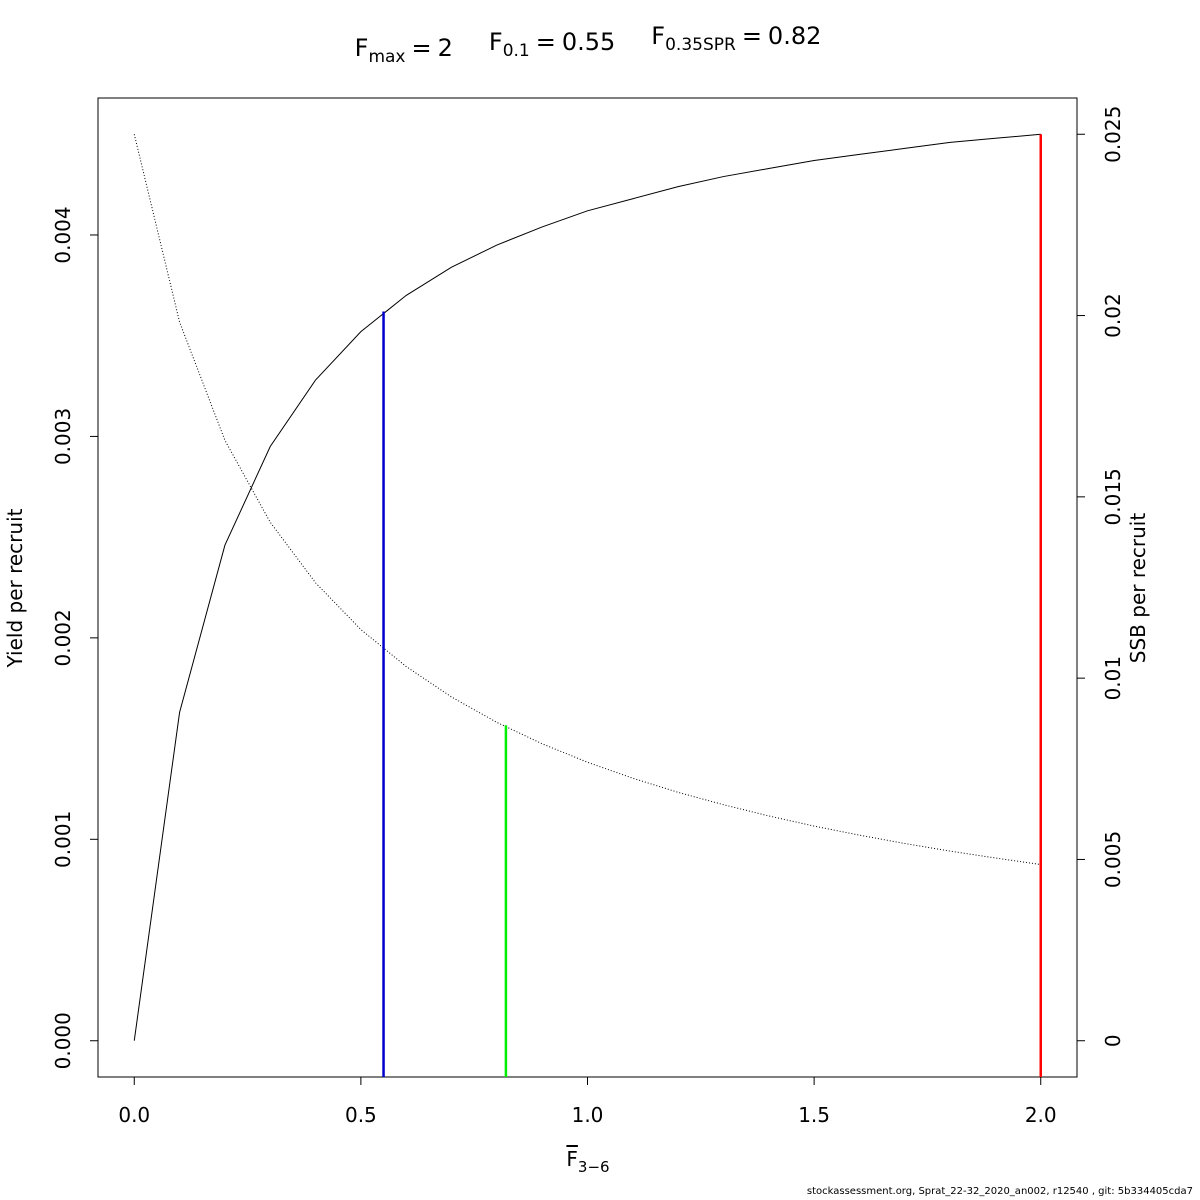  Describe the element at coordinates (1041, 1115) in the screenshot. I see `x-tick-label: 2.0` at that location.